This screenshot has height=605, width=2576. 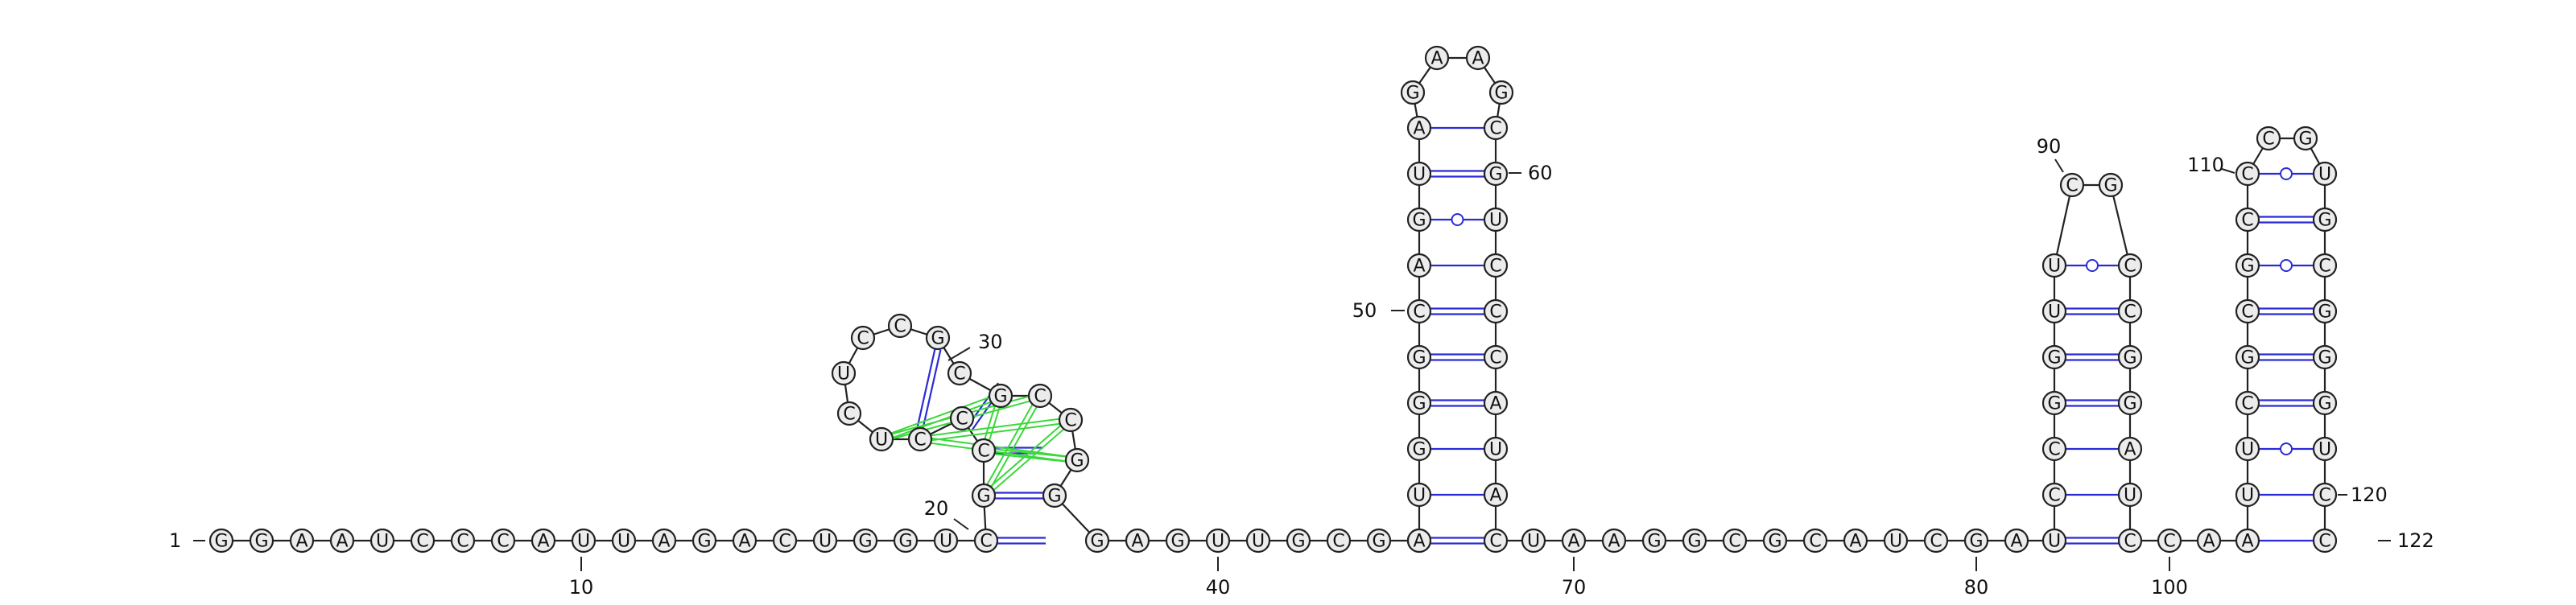 What do you see at coordinates (2169, 587) in the screenshot?
I see `numbering-label: 100` at bounding box center [2169, 587].